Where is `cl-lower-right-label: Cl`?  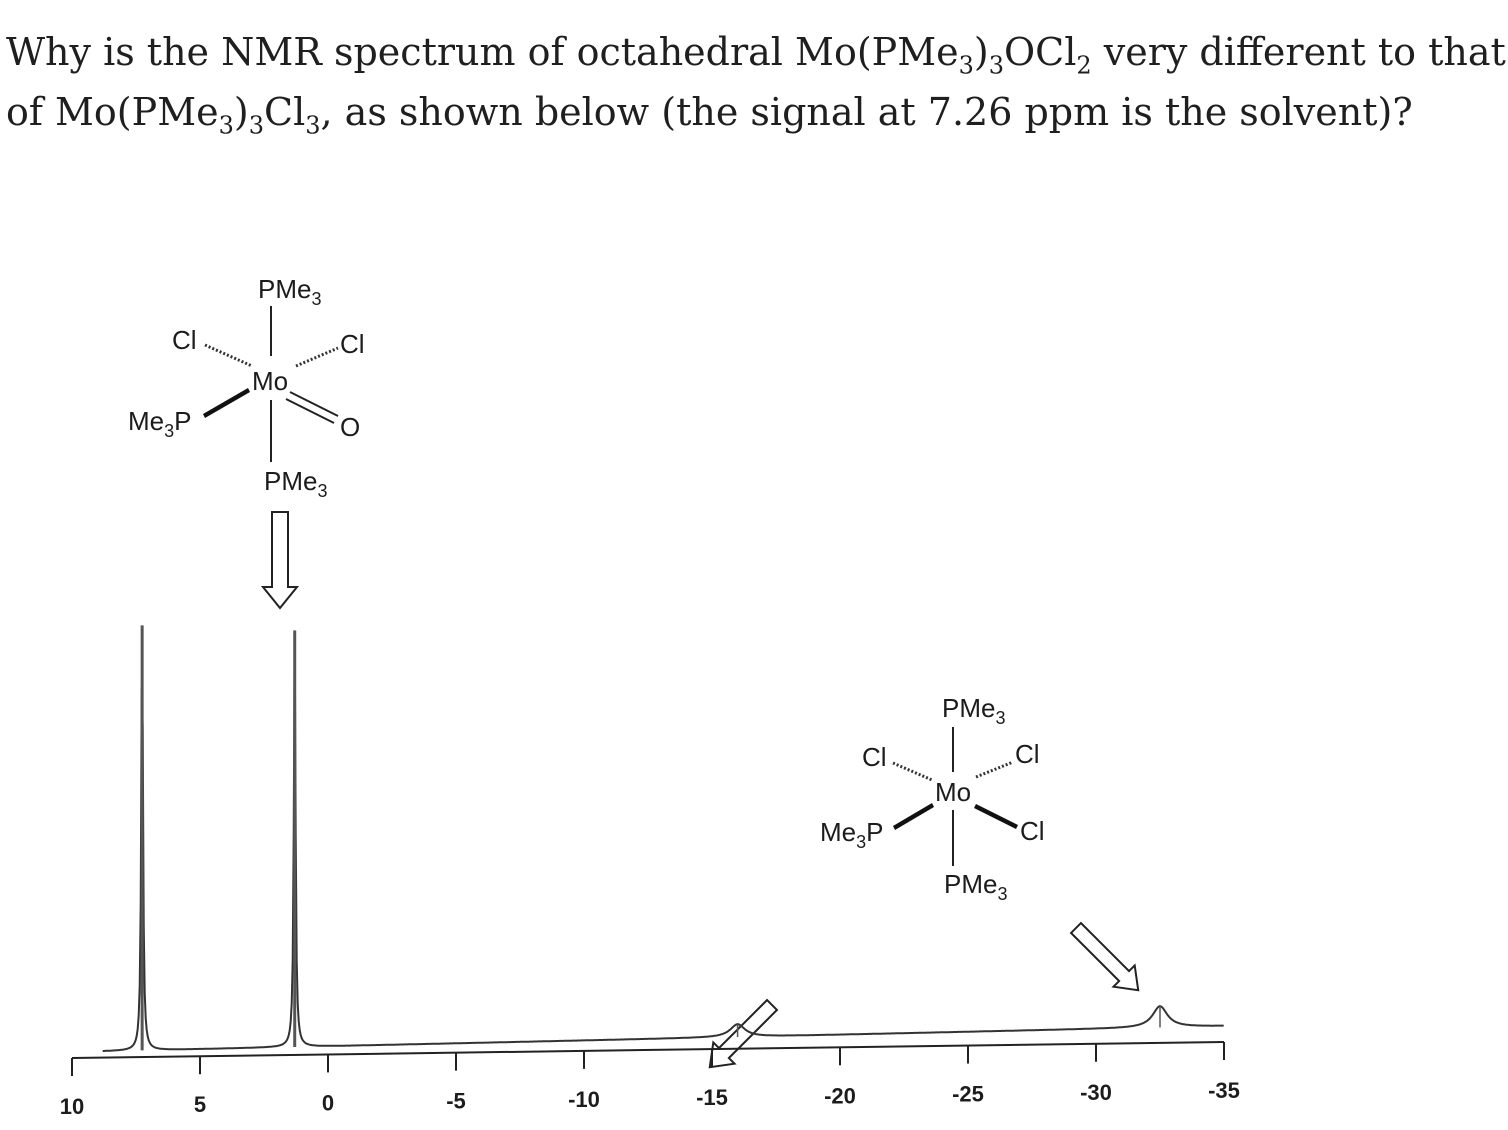 cl-lower-right-label: Cl is located at coordinates (1032, 831).